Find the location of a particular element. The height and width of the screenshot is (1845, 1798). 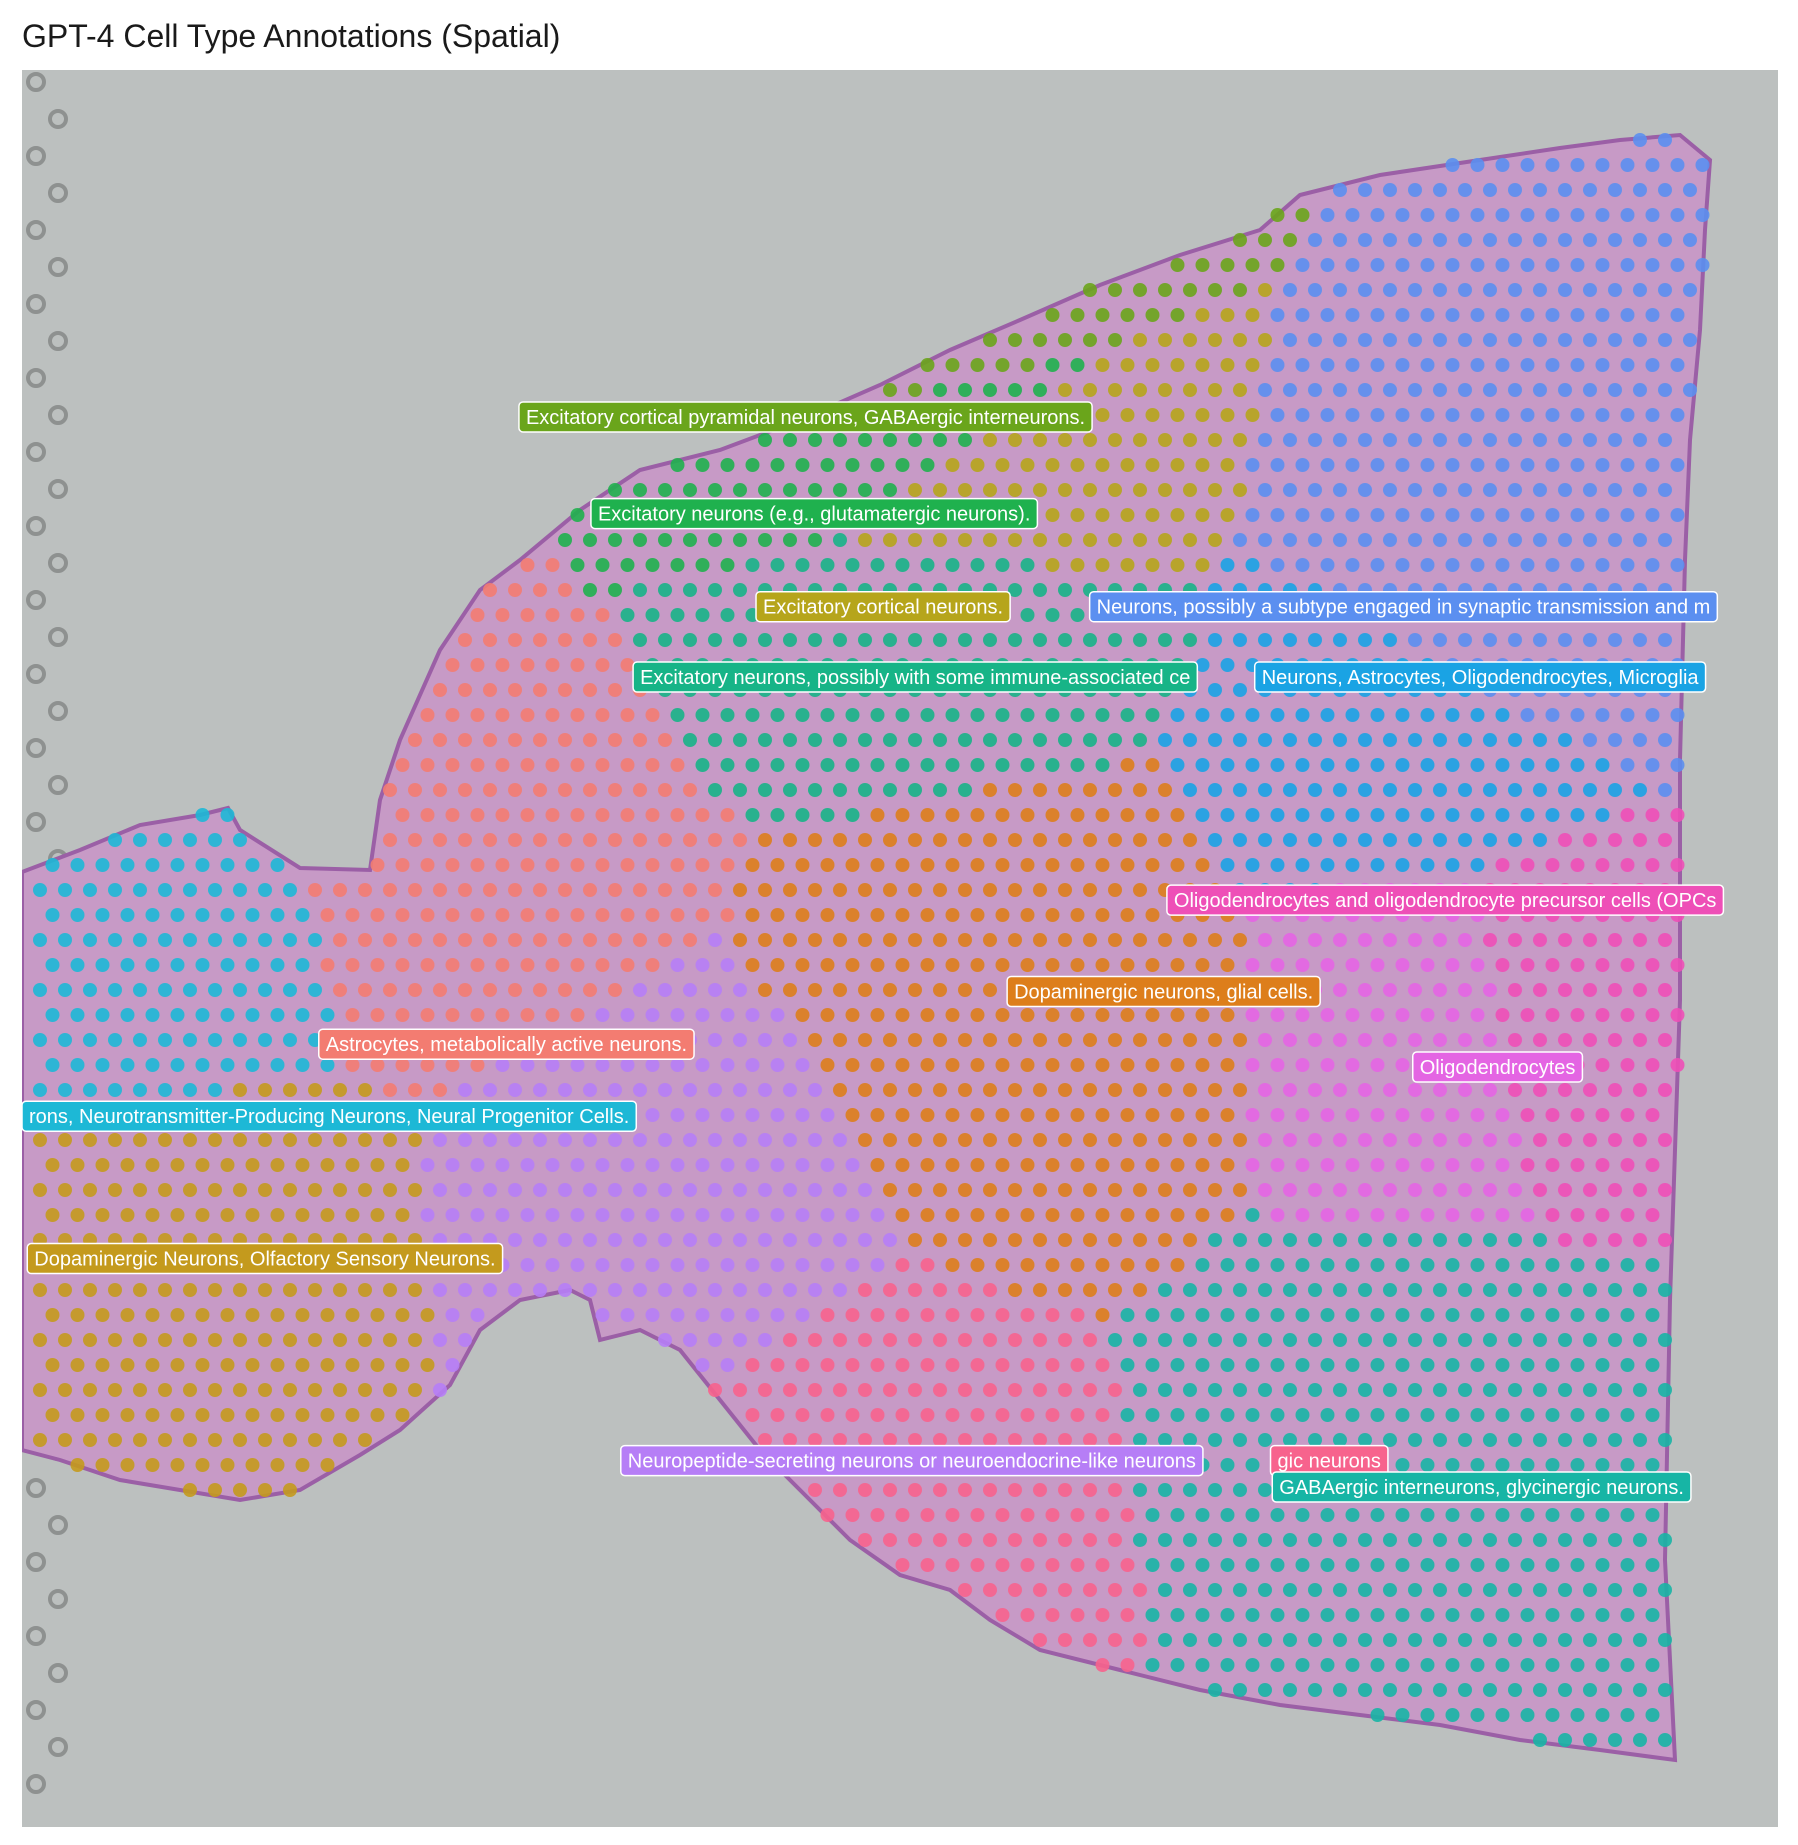

fiducial-marker is located at coordinates (36, 1710).